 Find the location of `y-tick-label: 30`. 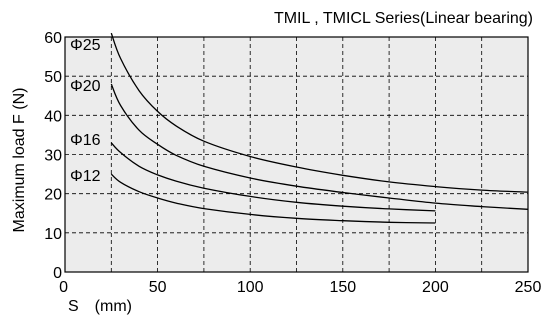

y-tick-label: 30 is located at coordinates (53, 156).